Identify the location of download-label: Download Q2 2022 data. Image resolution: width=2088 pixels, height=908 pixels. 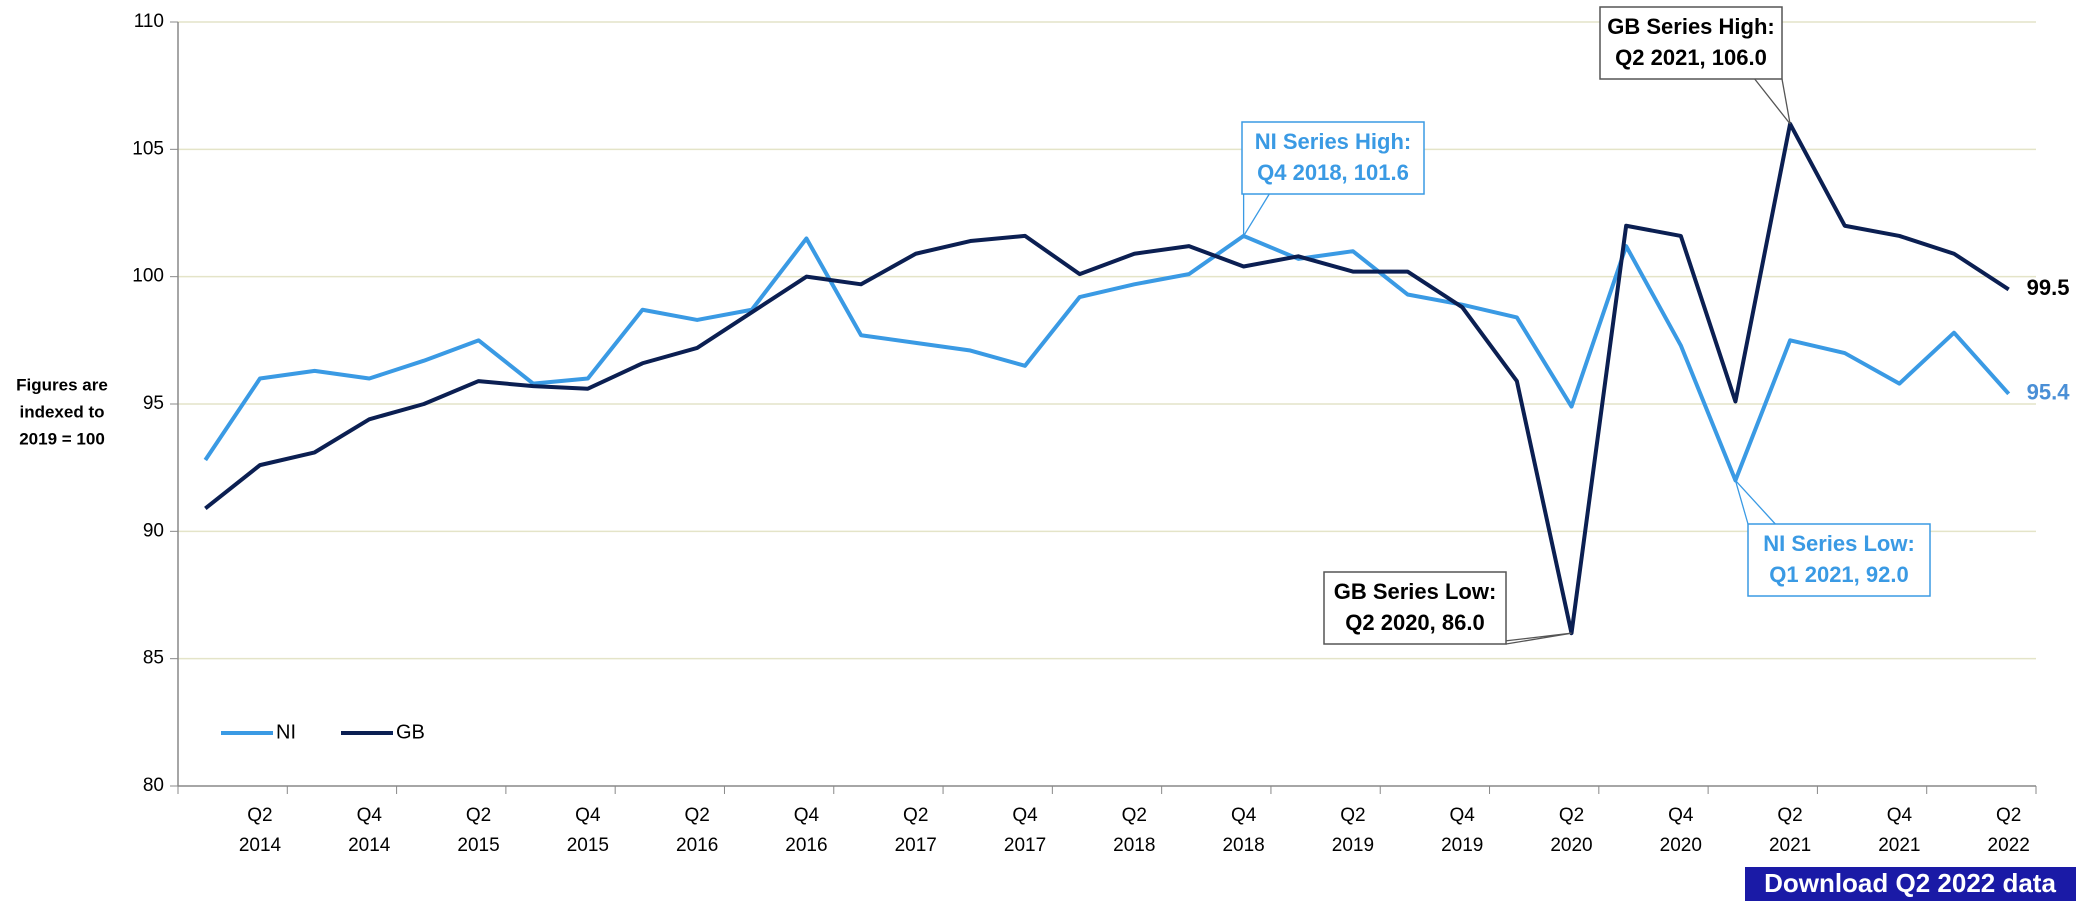
(1910, 883).